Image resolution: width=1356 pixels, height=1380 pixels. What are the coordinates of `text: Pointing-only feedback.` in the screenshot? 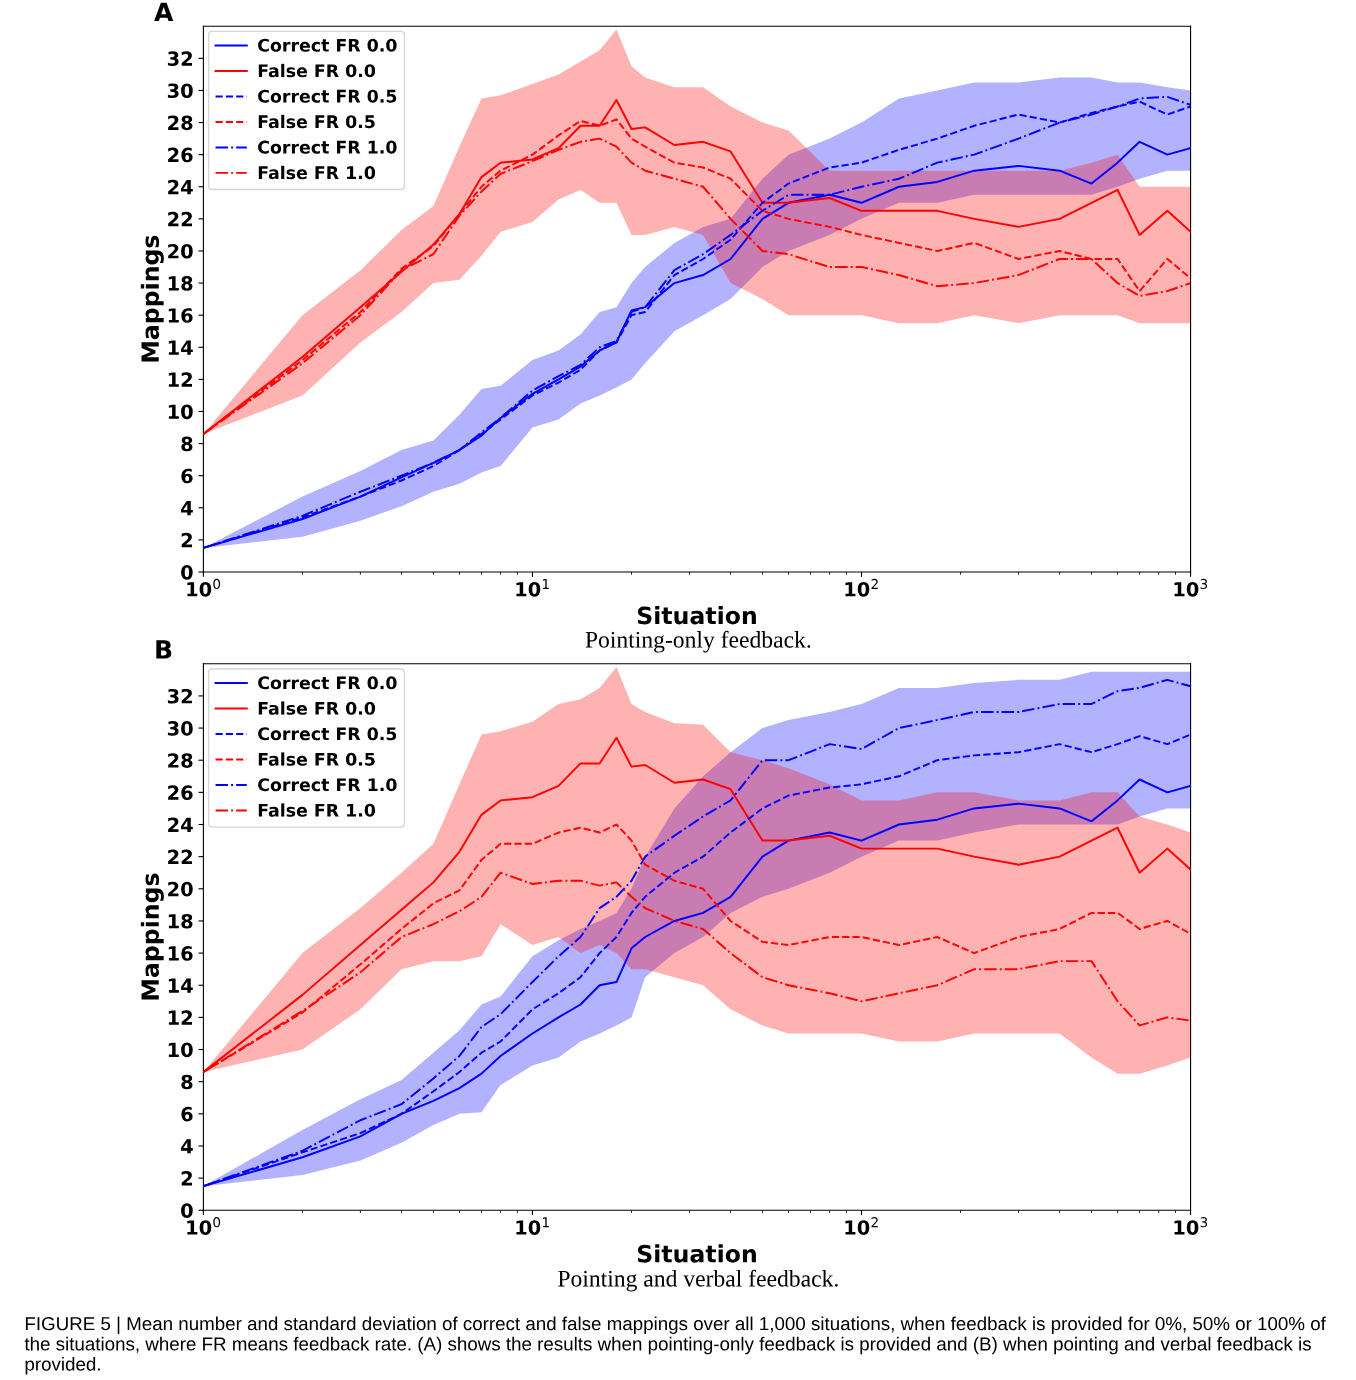 It's located at (698, 641).